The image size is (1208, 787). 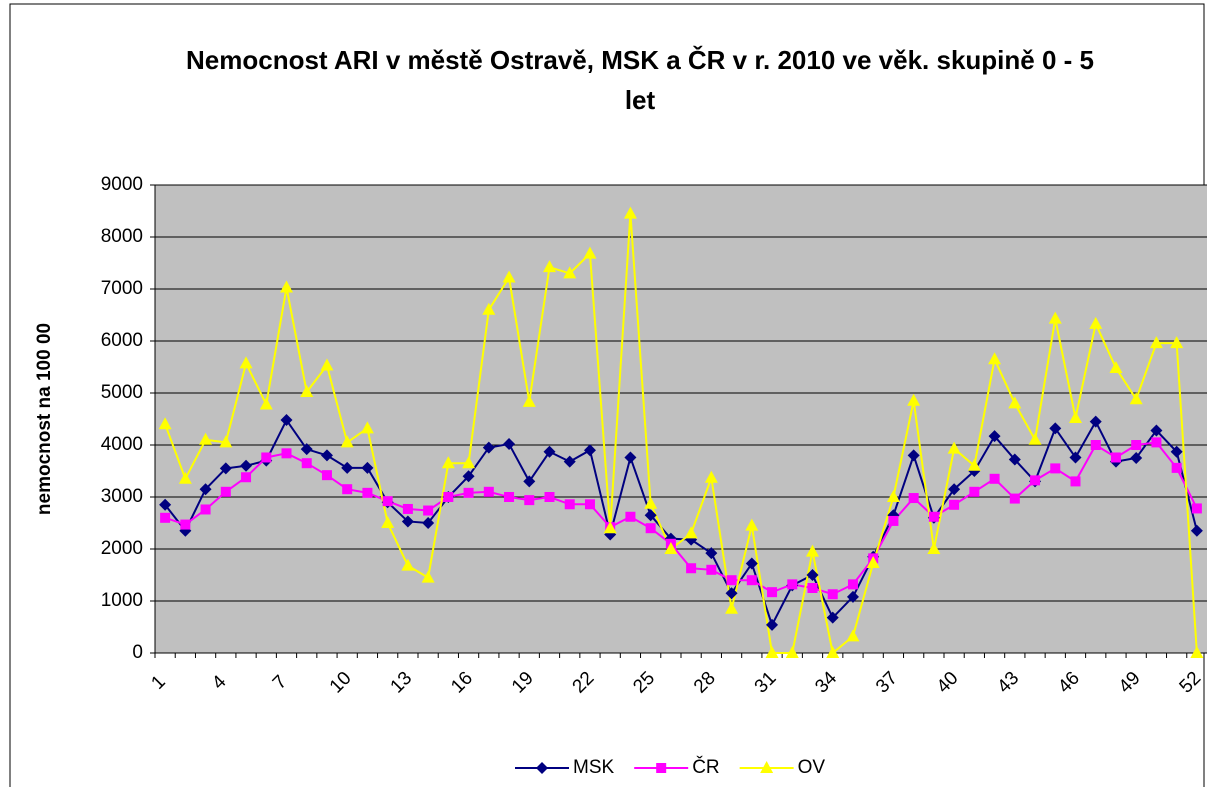 What do you see at coordinates (137, 652) in the screenshot?
I see `y-tick-label: 0` at bounding box center [137, 652].